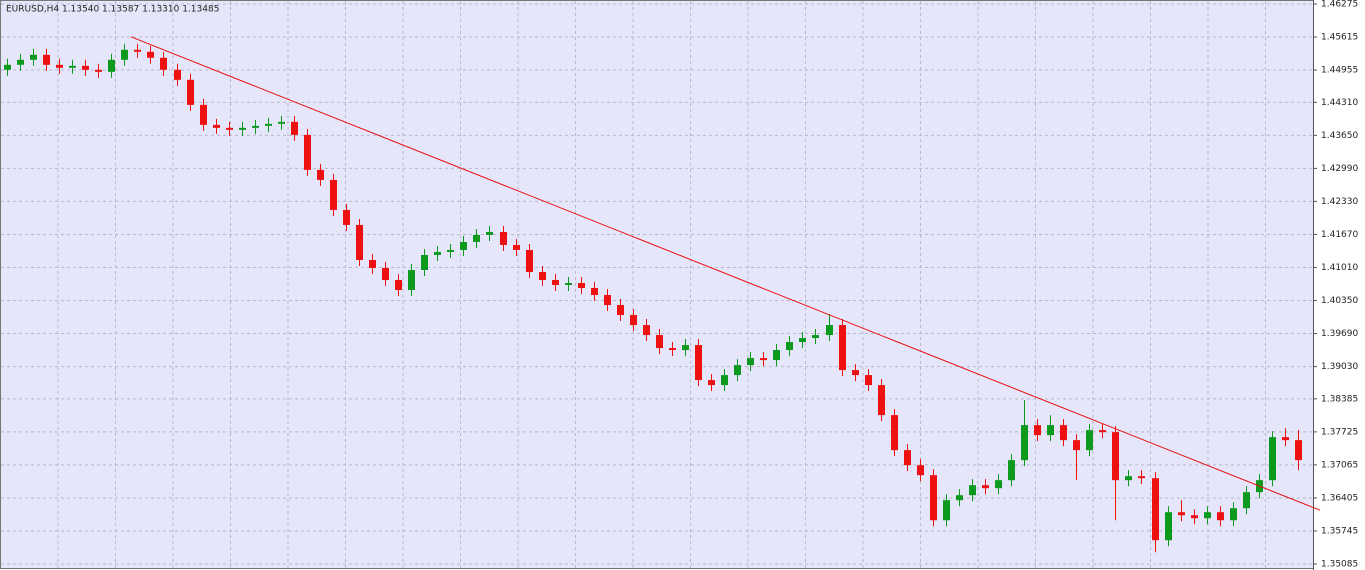 The height and width of the screenshot is (570, 1365). I want to click on y-tick-label: 1.46275, so click(1339, 5).